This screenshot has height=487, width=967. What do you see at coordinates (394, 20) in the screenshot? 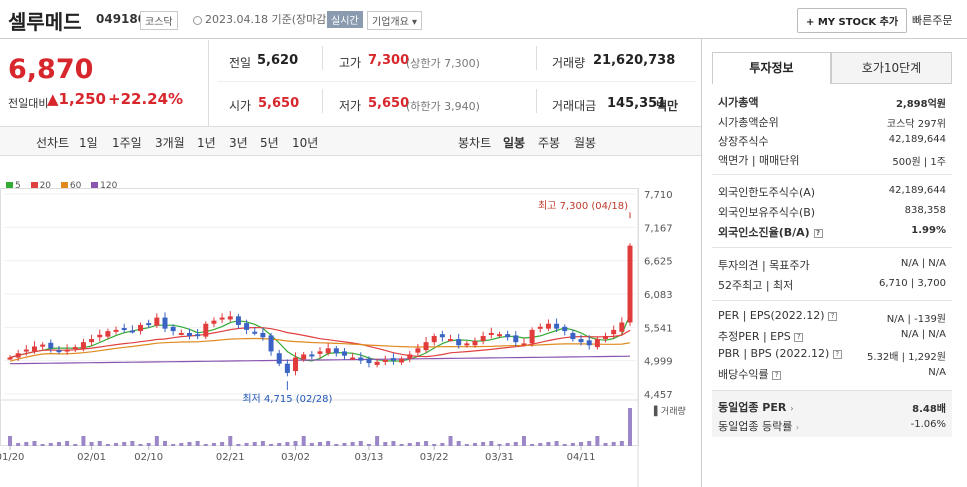
I see `corp-info-dropdown: 기업개요 ▾` at bounding box center [394, 20].